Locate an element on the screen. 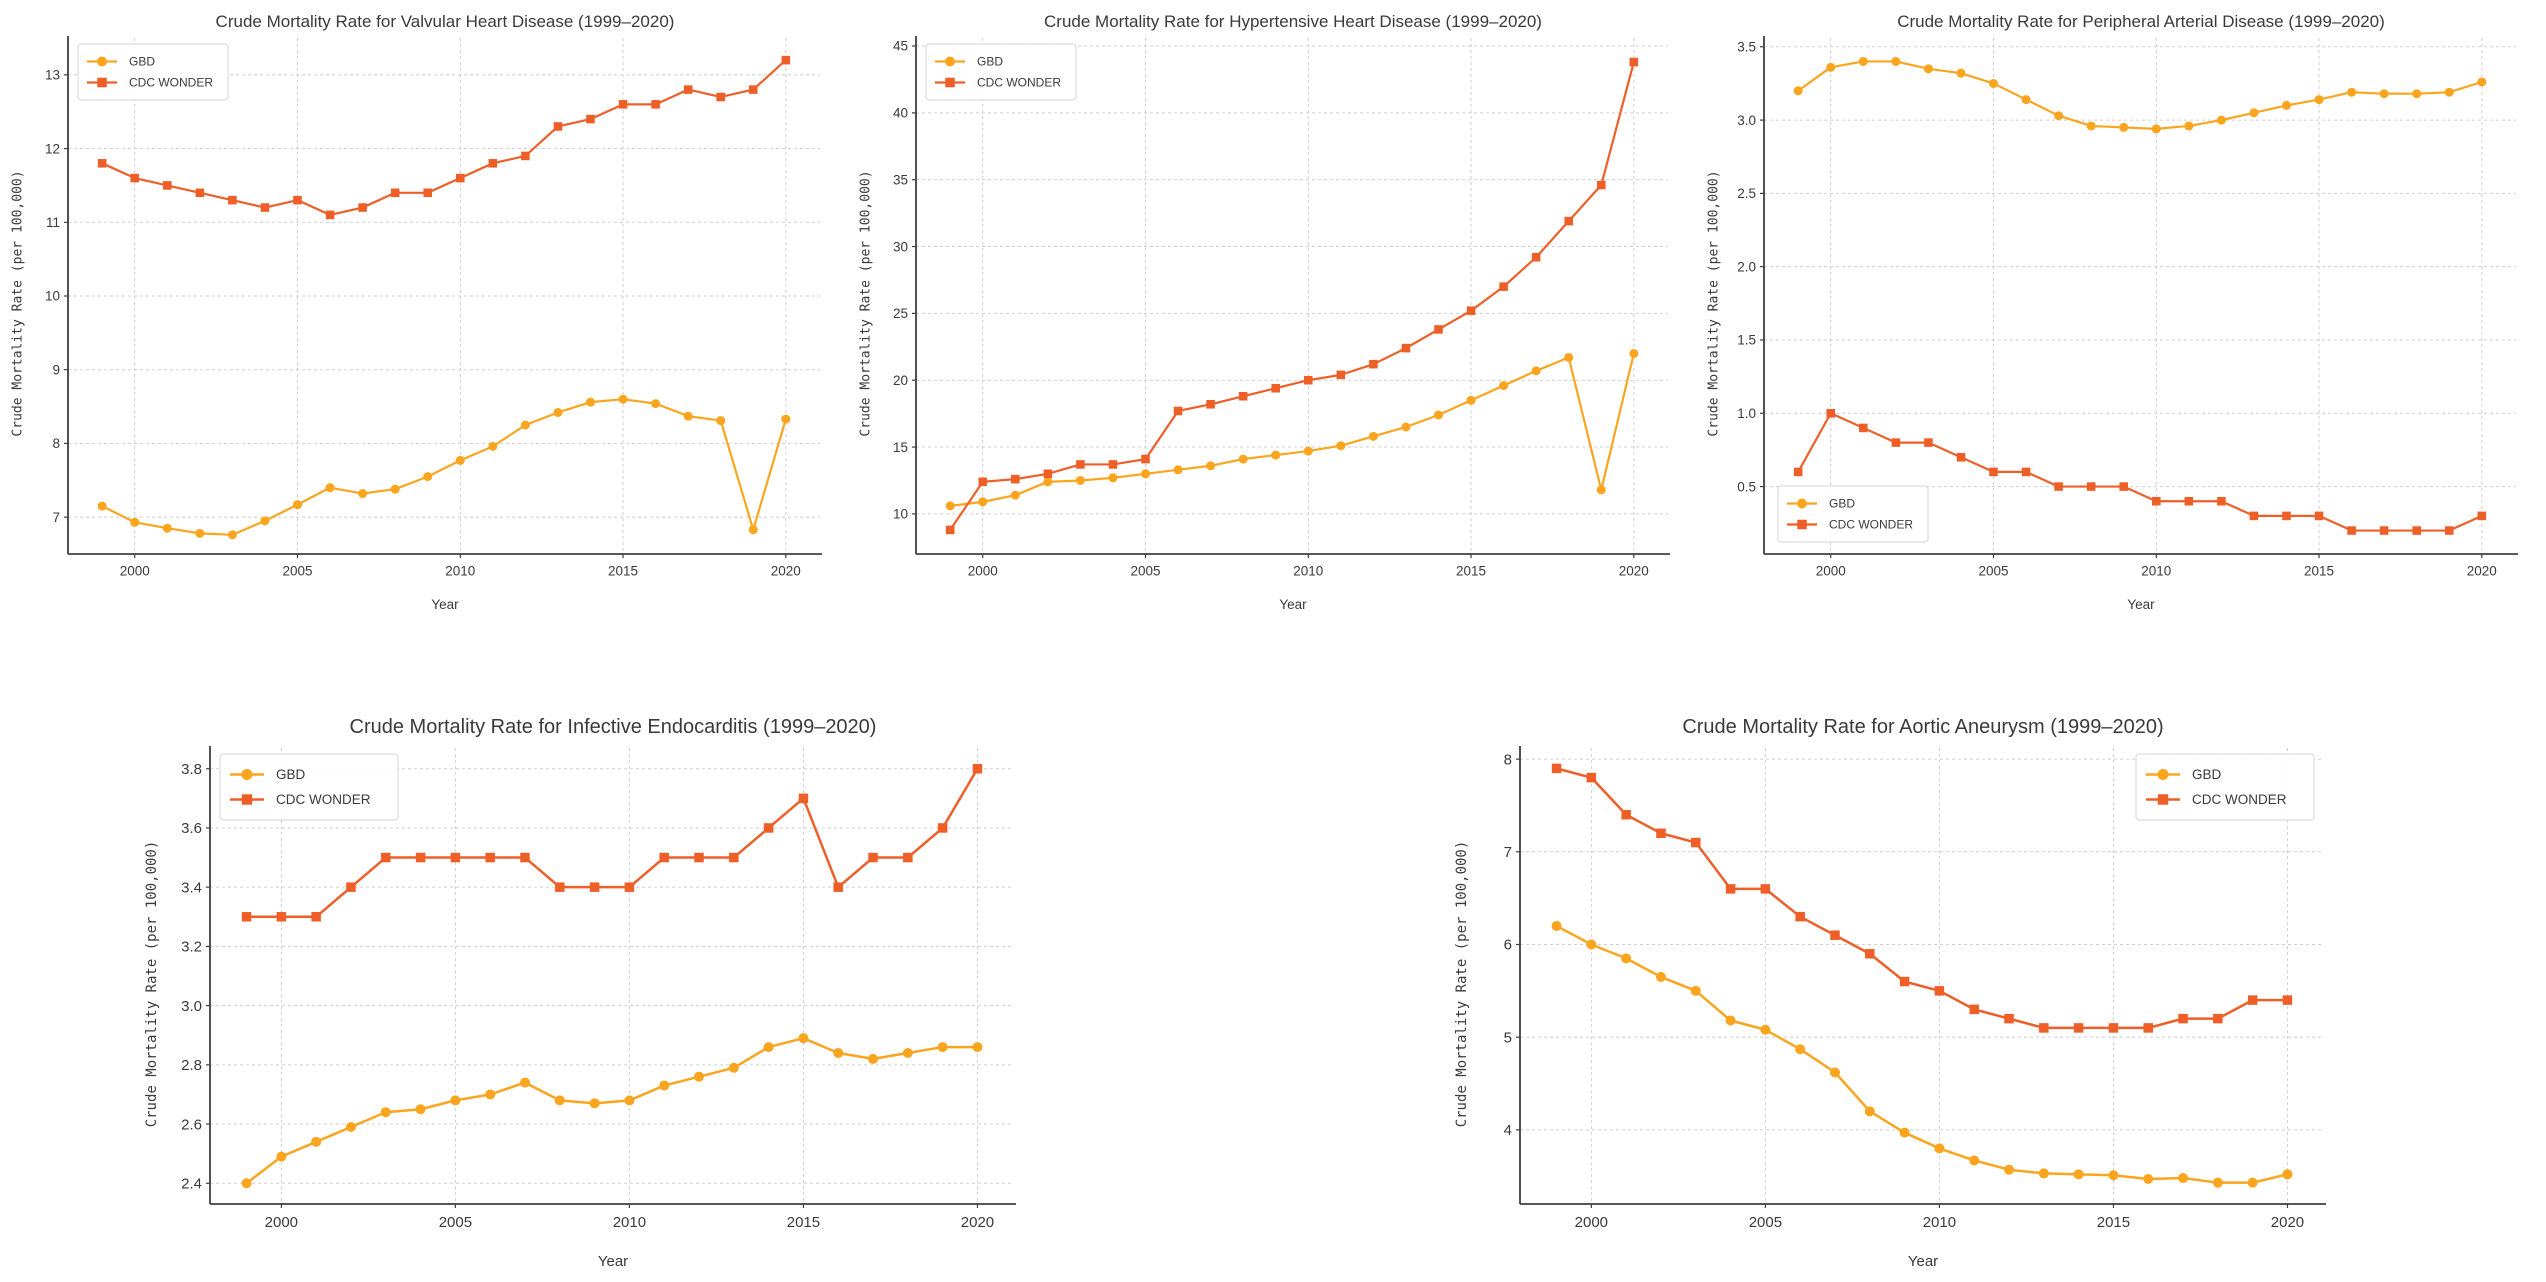 This screenshot has height=1282, width=2546. y-tick-label: 3.6 is located at coordinates (191, 828).